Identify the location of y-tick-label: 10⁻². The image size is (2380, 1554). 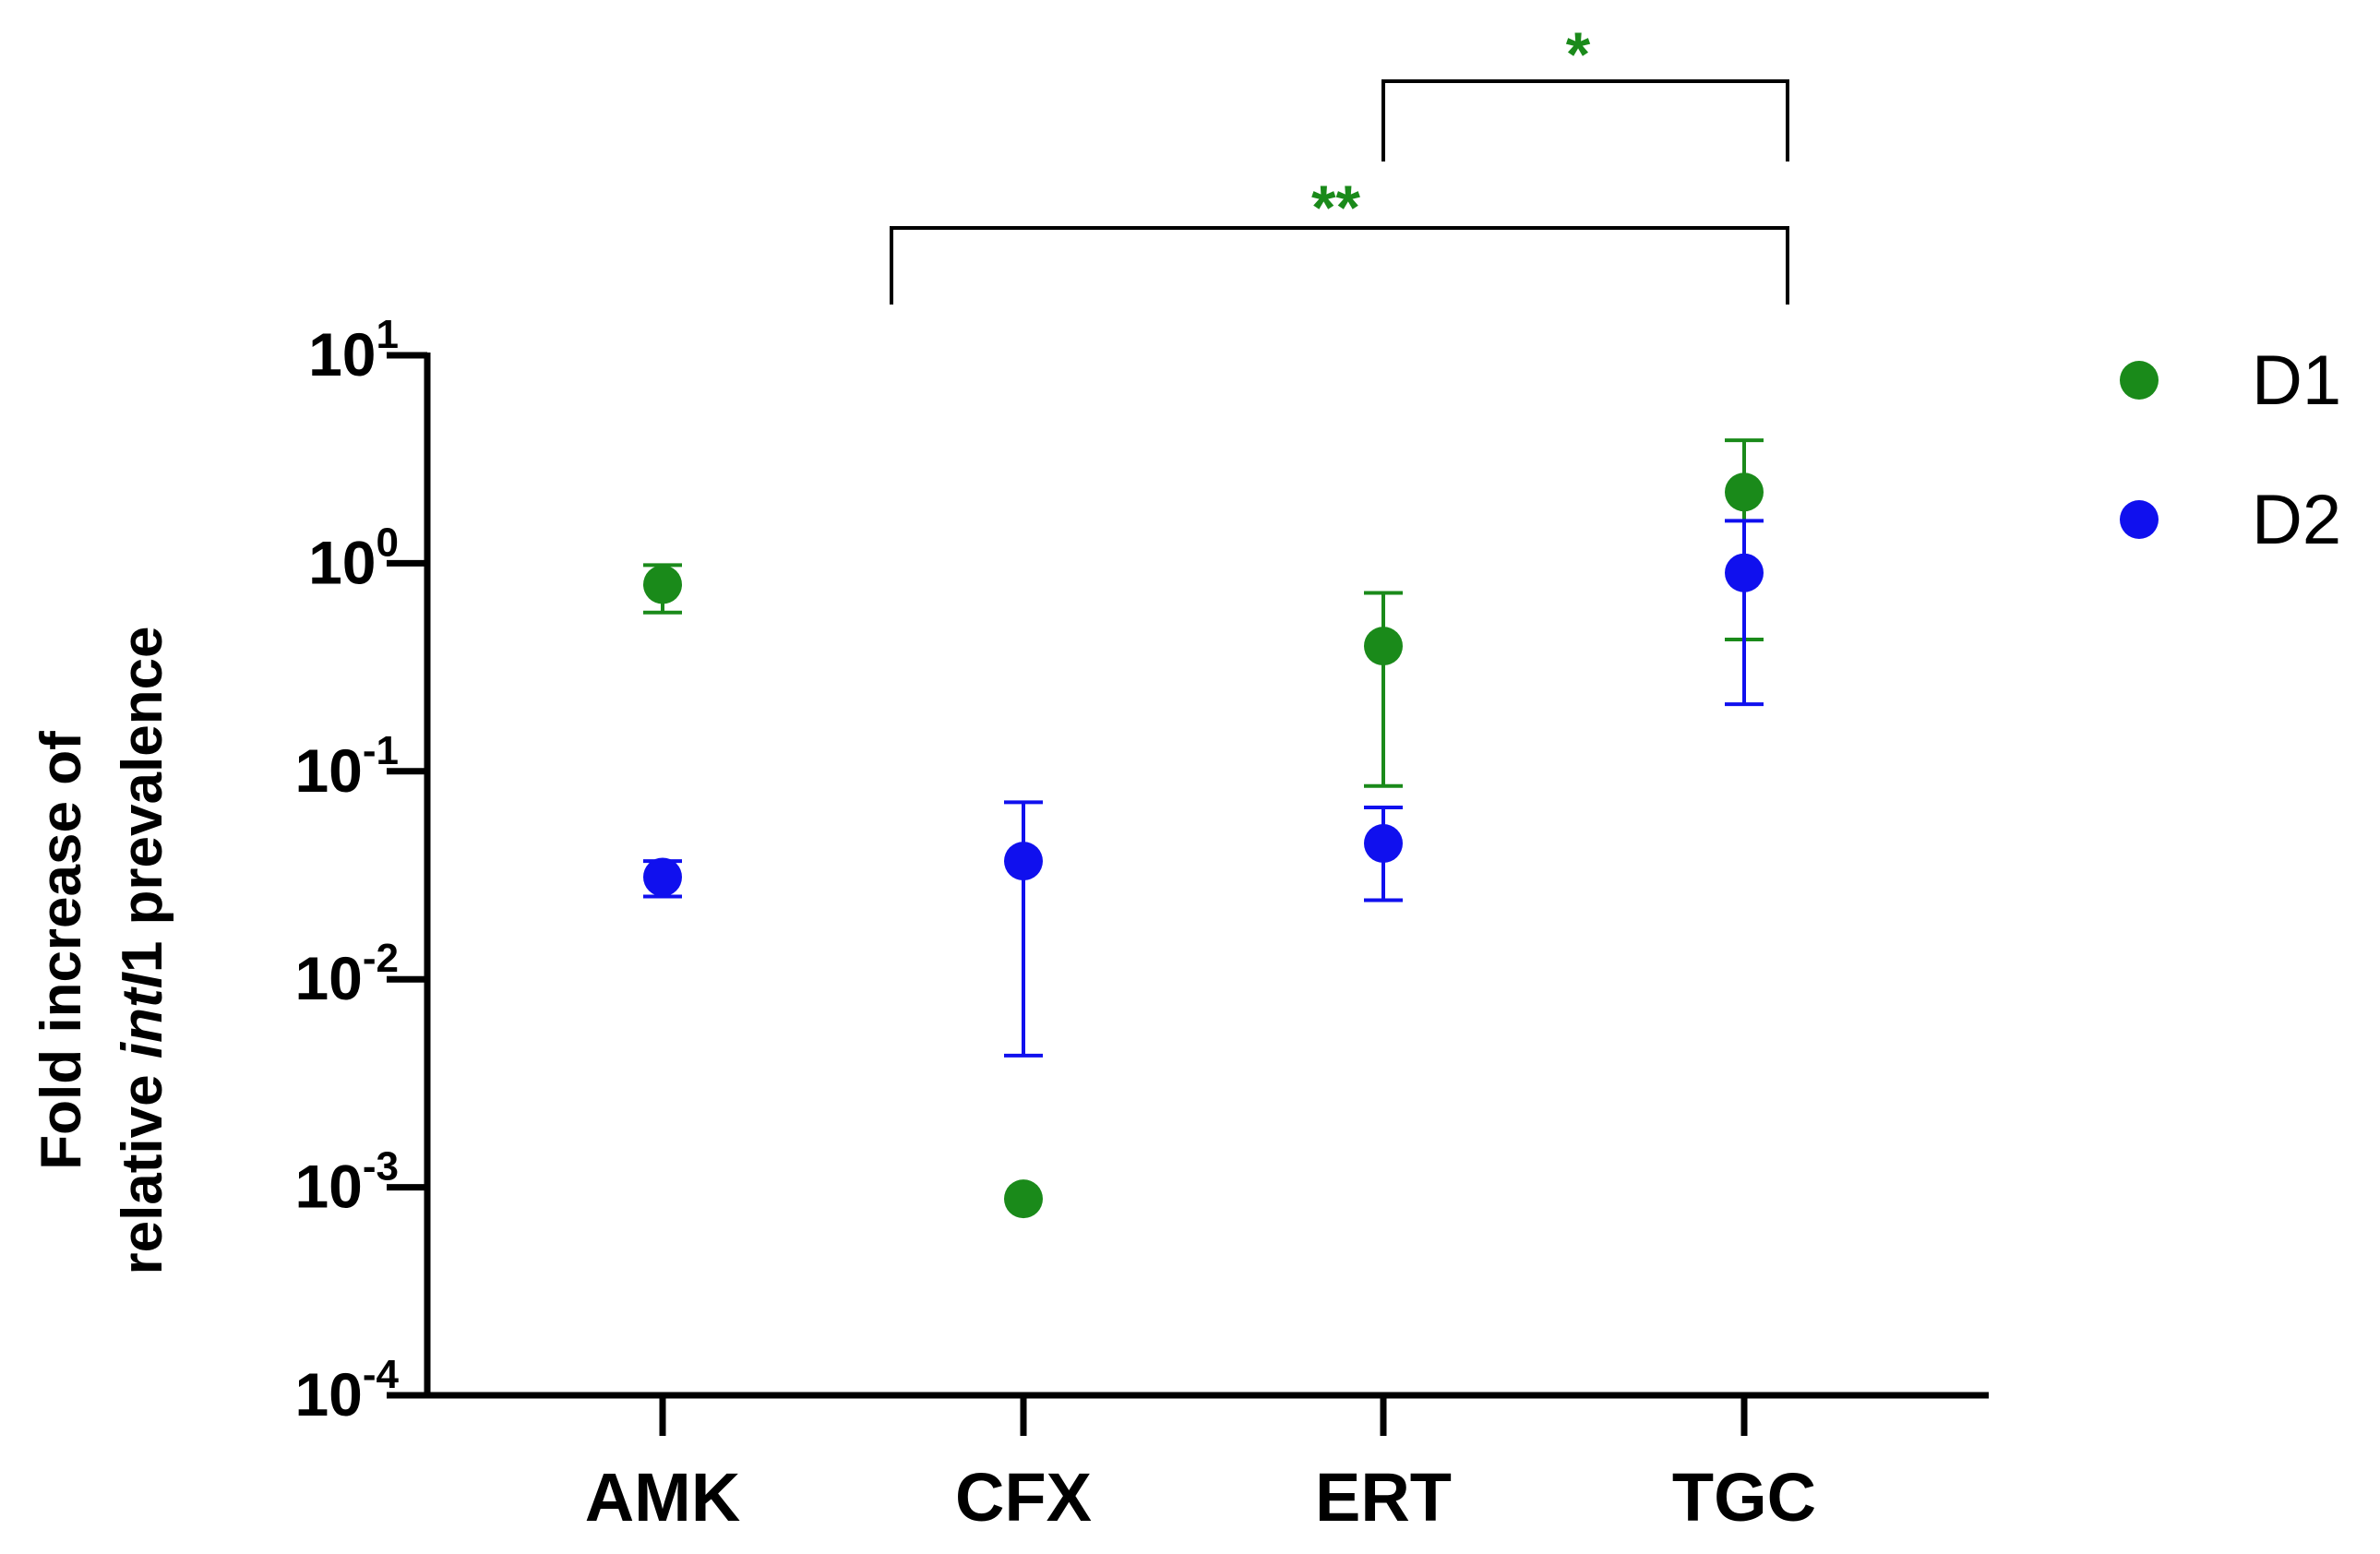
(346, 974).